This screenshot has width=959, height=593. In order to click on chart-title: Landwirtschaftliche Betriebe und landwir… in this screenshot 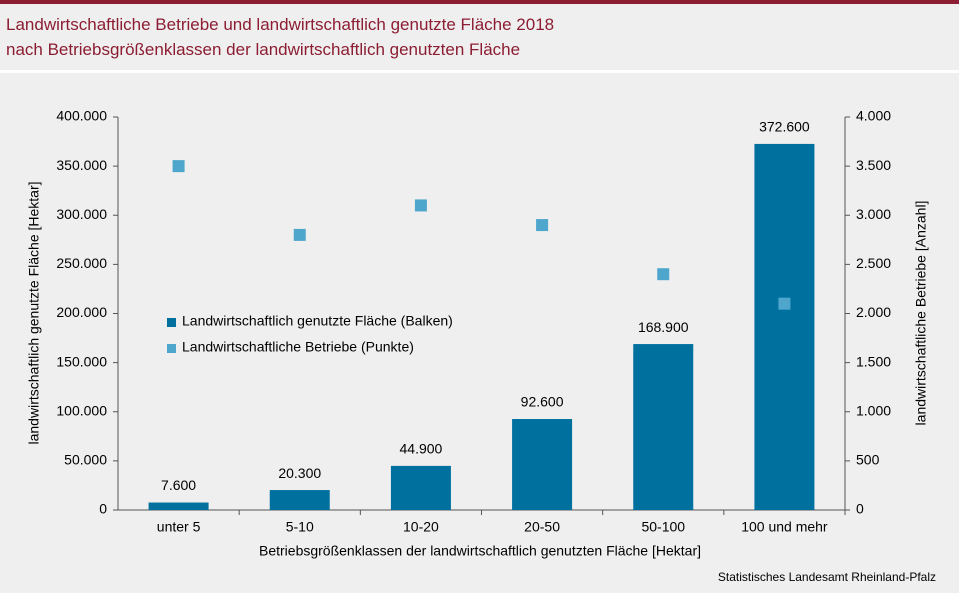, I will do `click(280, 24)`.